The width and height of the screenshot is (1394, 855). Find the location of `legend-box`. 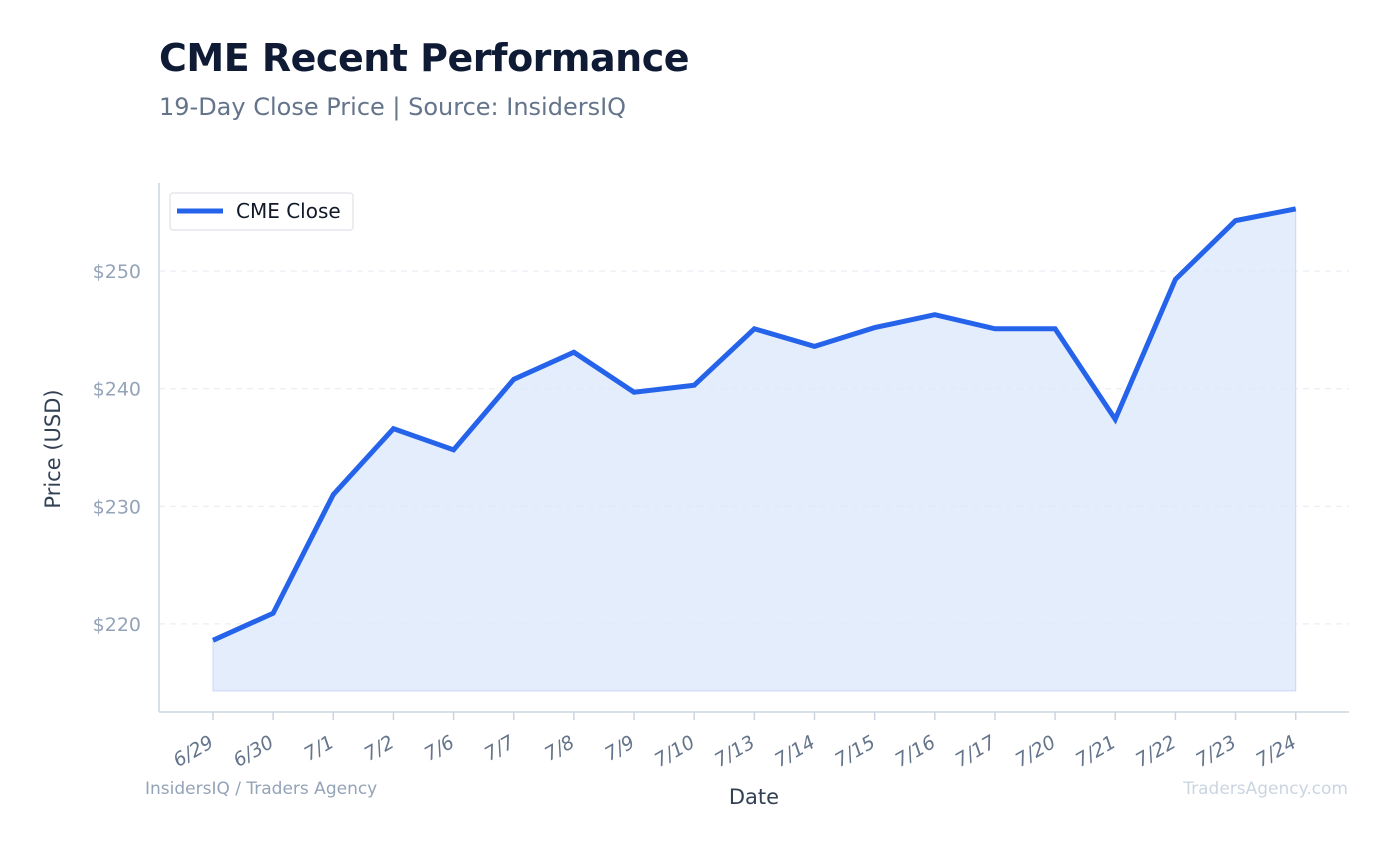

legend-box is located at coordinates (261, 211).